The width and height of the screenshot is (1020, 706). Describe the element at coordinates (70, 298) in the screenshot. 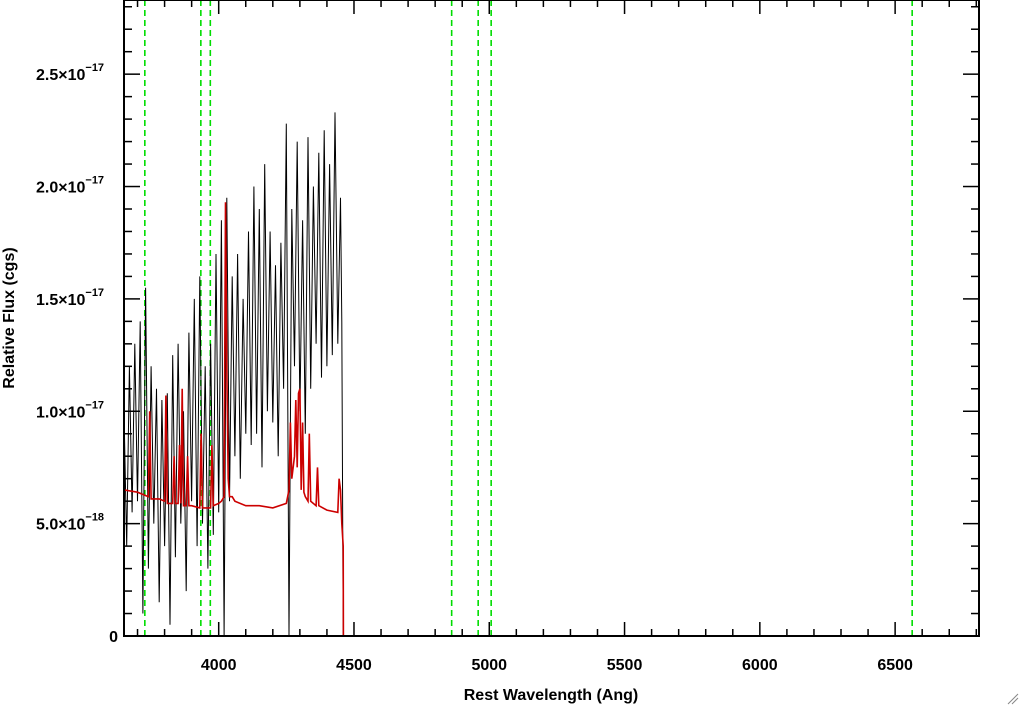

I see `y-tick-label: 1.5×10⁻¹⁷` at that location.